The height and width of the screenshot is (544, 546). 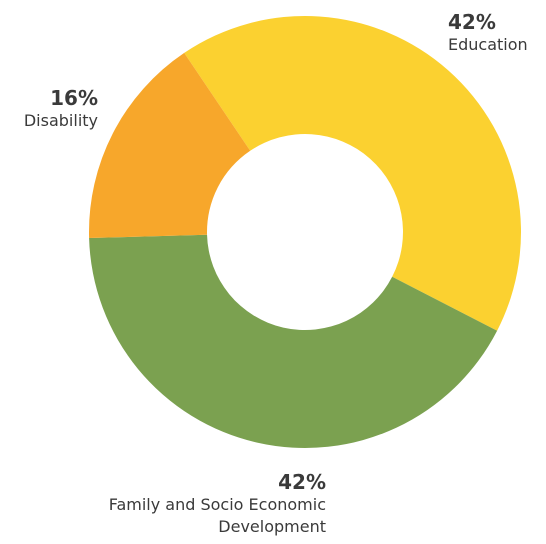 What do you see at coordinates (170, 145) in the screenshot?
I see `slice-disability` at bounding box center [170, 145].